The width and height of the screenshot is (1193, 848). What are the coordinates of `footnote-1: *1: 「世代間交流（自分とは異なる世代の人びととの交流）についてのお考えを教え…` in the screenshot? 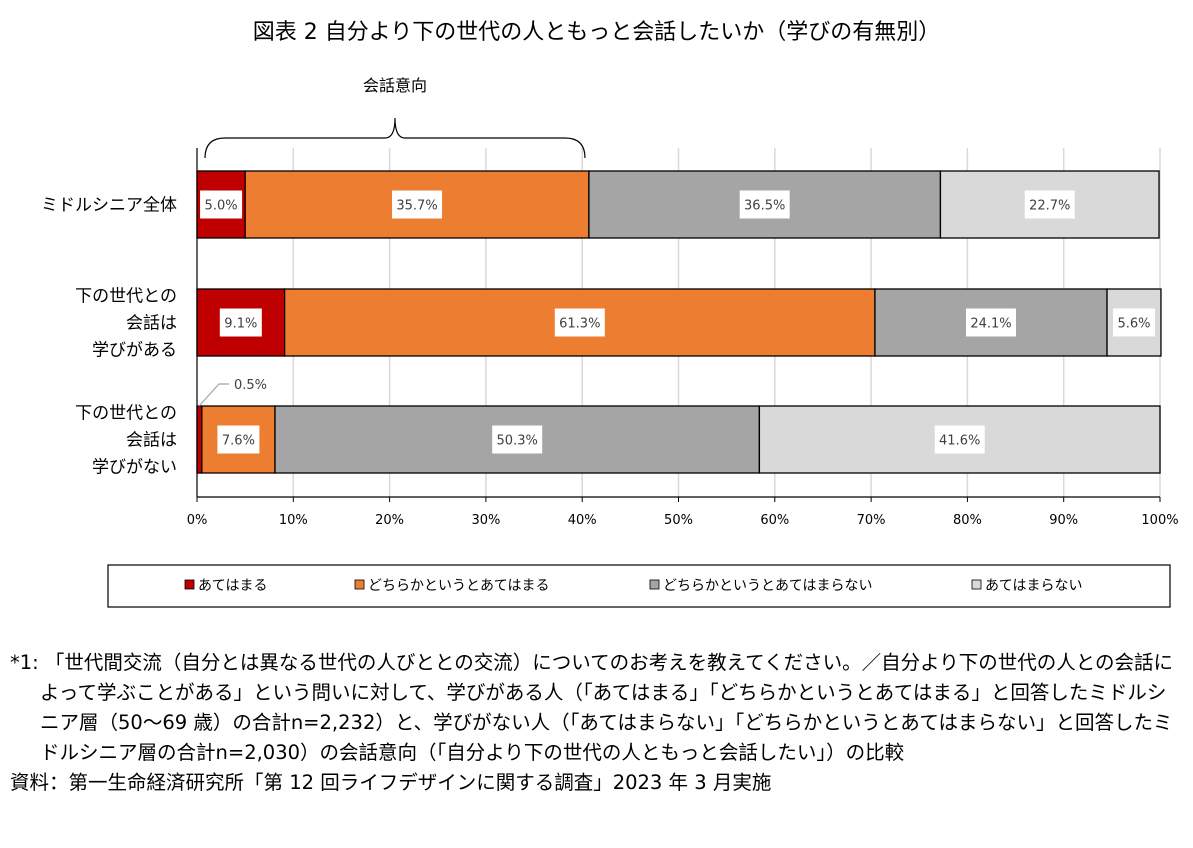 It's located at (592, 707).